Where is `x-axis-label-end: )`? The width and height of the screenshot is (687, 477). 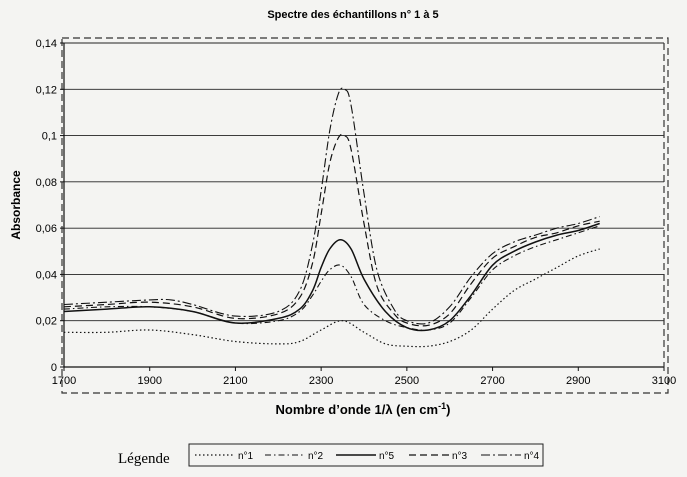 x-axis-label-end: ) is located at coordinates (448, 409).